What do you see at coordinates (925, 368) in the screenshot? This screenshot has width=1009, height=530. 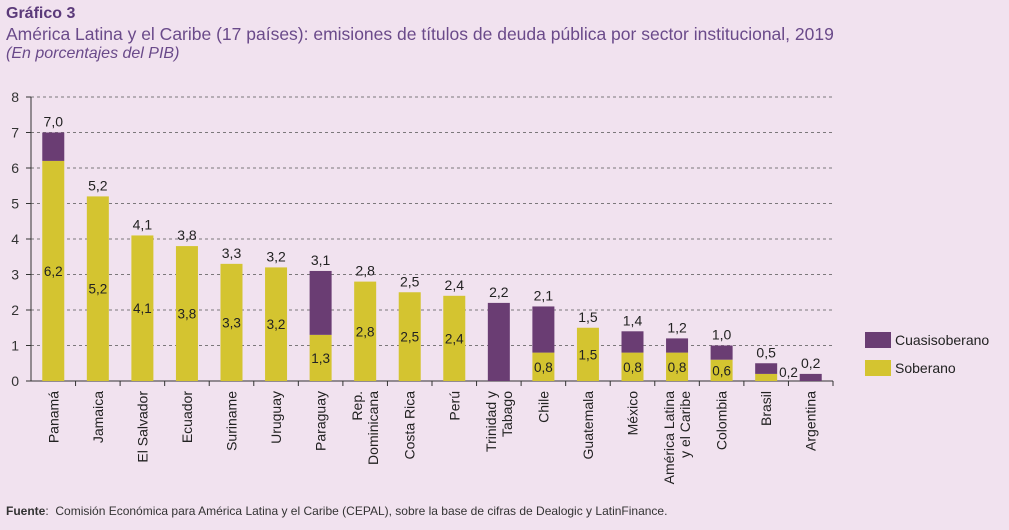 I see `legend-label-soberano: Soberano` at bounding box center [925, 368].